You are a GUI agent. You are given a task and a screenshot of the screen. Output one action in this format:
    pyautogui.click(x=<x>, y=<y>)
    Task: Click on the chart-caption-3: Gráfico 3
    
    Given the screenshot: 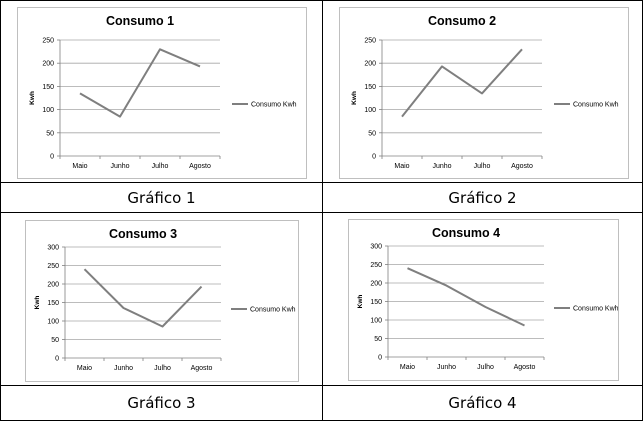 What is the action you would take?
    pyautogui.click(x=161, y=403)
    